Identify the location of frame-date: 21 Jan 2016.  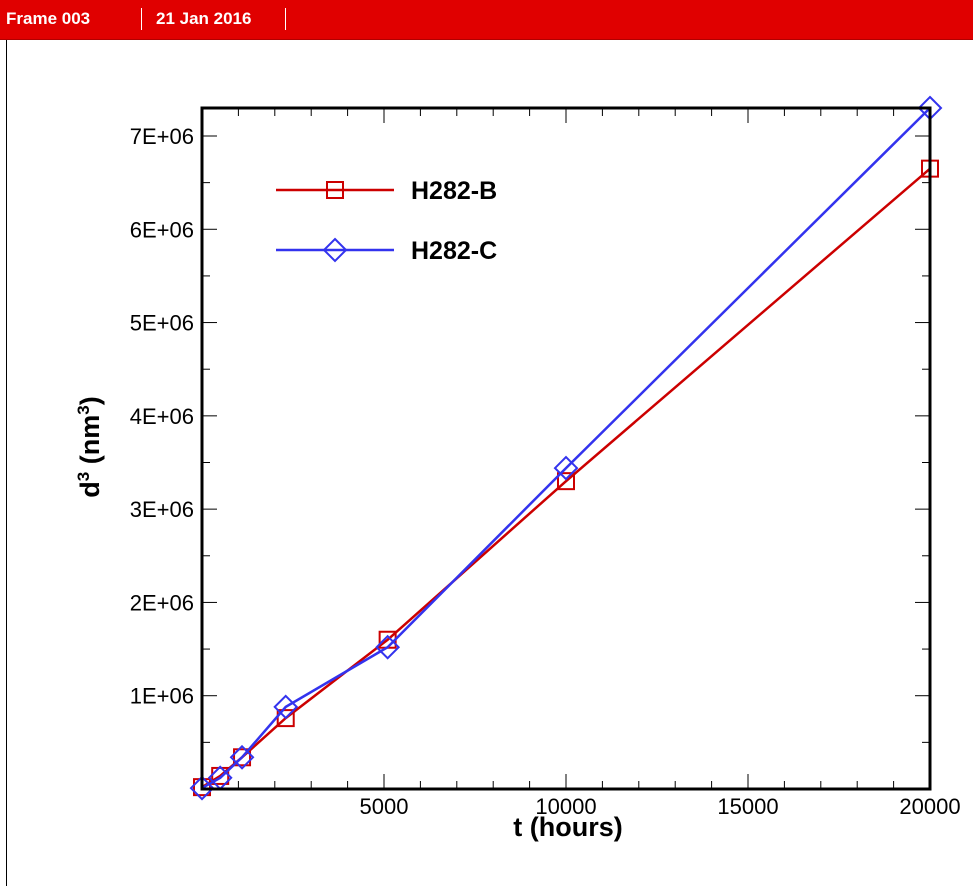
(204, 18).